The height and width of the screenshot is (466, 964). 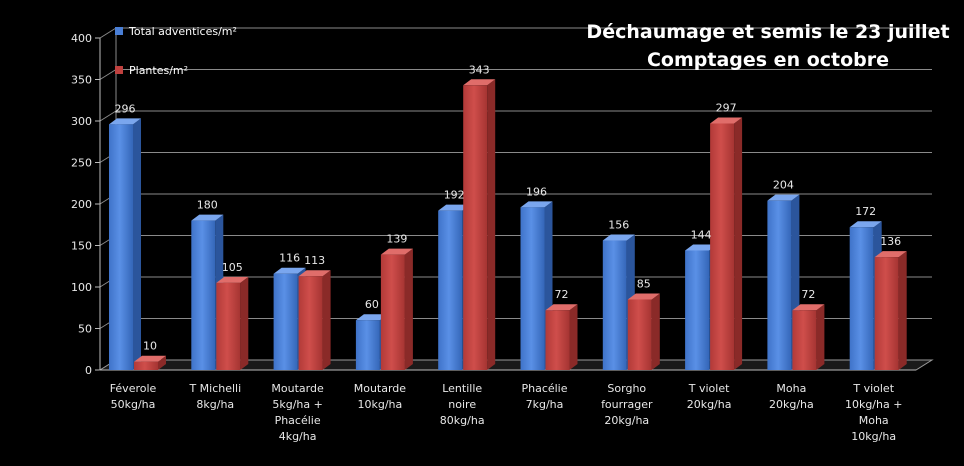 I want to click on data-label: 85, so click(x=644, y=283).